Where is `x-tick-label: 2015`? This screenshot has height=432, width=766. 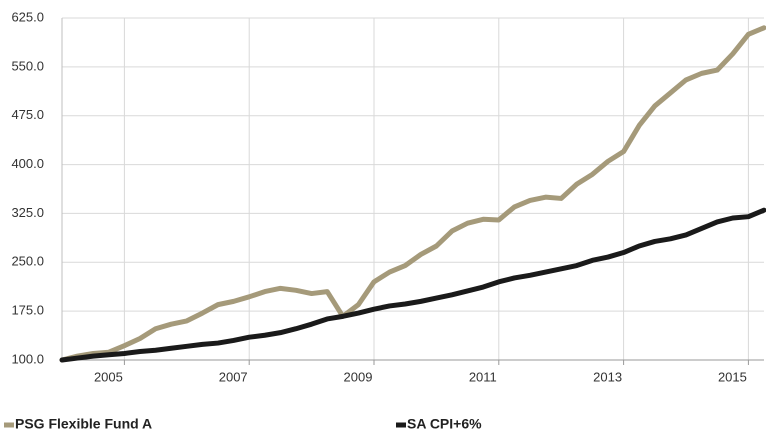 x-tick-label: 2015 is located at coordinates (732, 376).